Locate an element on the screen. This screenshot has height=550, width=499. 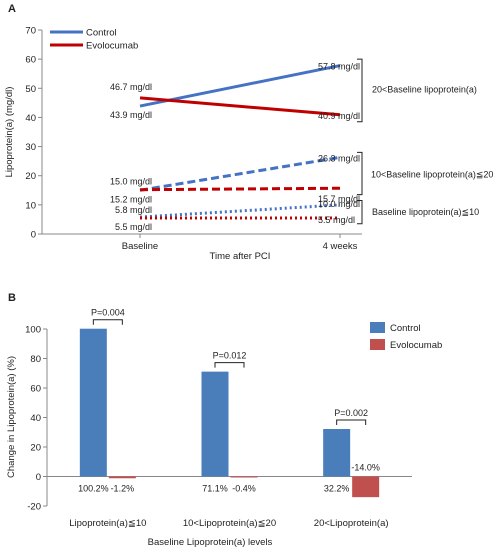
panel-b-data-label-control: 100.2% is located at coordinates (93, 489).